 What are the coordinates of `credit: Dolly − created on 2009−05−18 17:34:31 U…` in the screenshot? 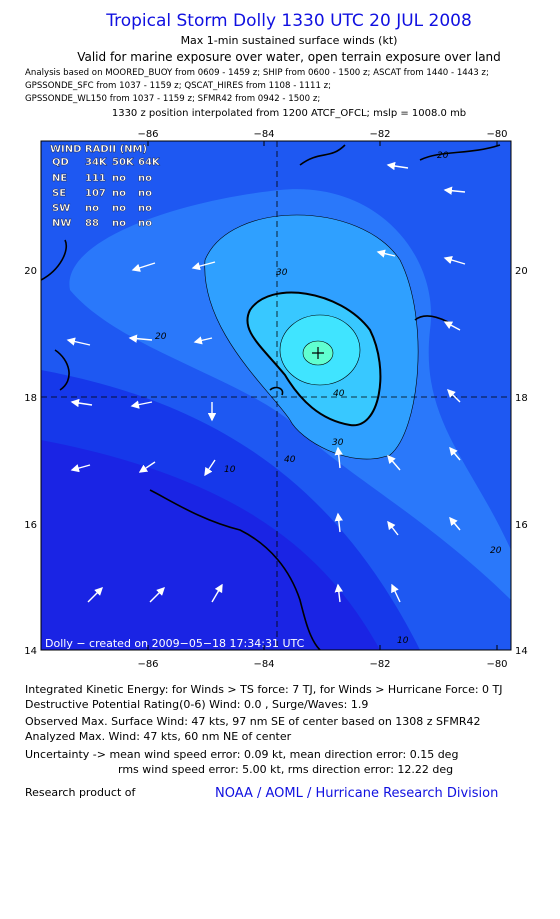 It's located at (175, 643).